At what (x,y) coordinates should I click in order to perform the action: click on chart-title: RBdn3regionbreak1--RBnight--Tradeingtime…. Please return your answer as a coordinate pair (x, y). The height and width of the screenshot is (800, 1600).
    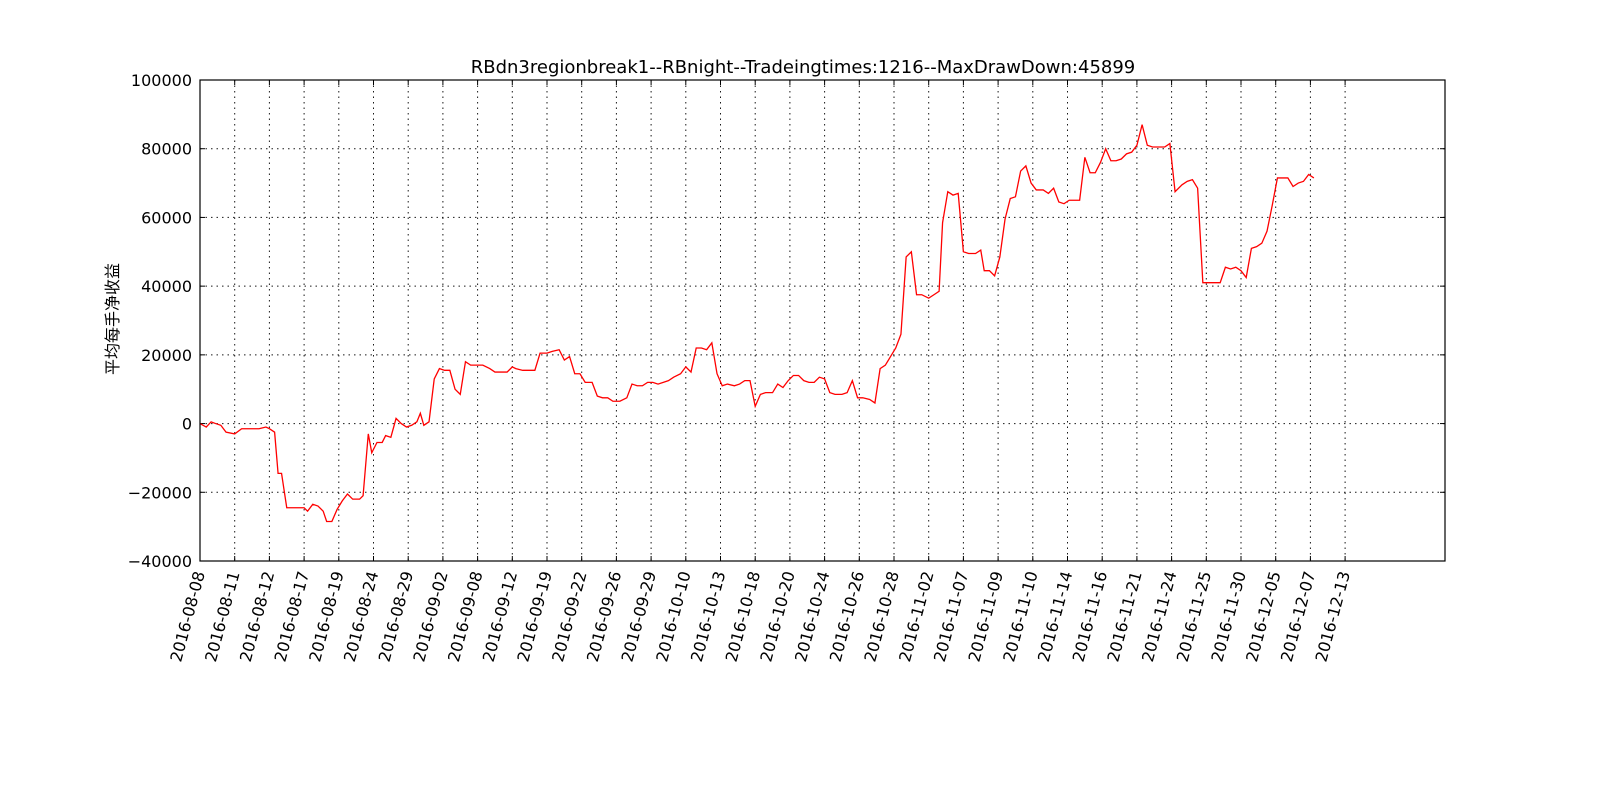
    Looking at the image, I should click on (803, 67).